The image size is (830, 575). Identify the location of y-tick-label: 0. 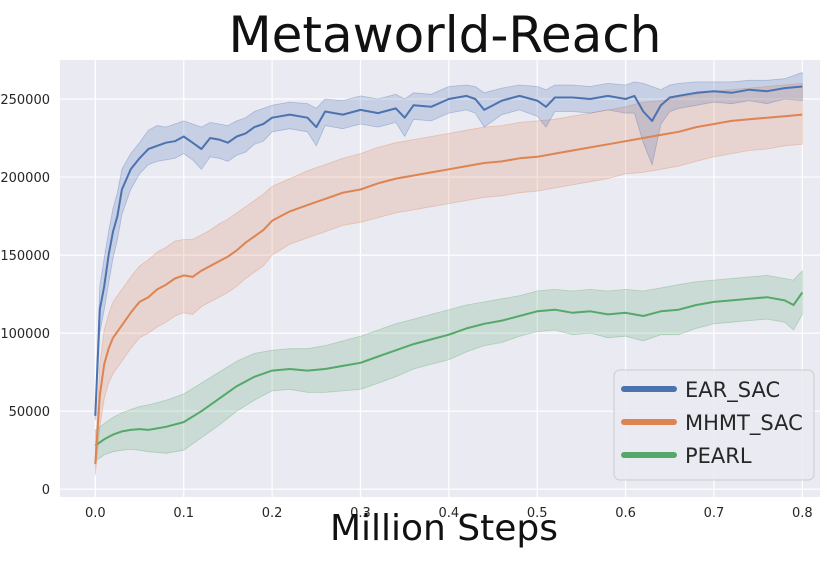
(46, 490).